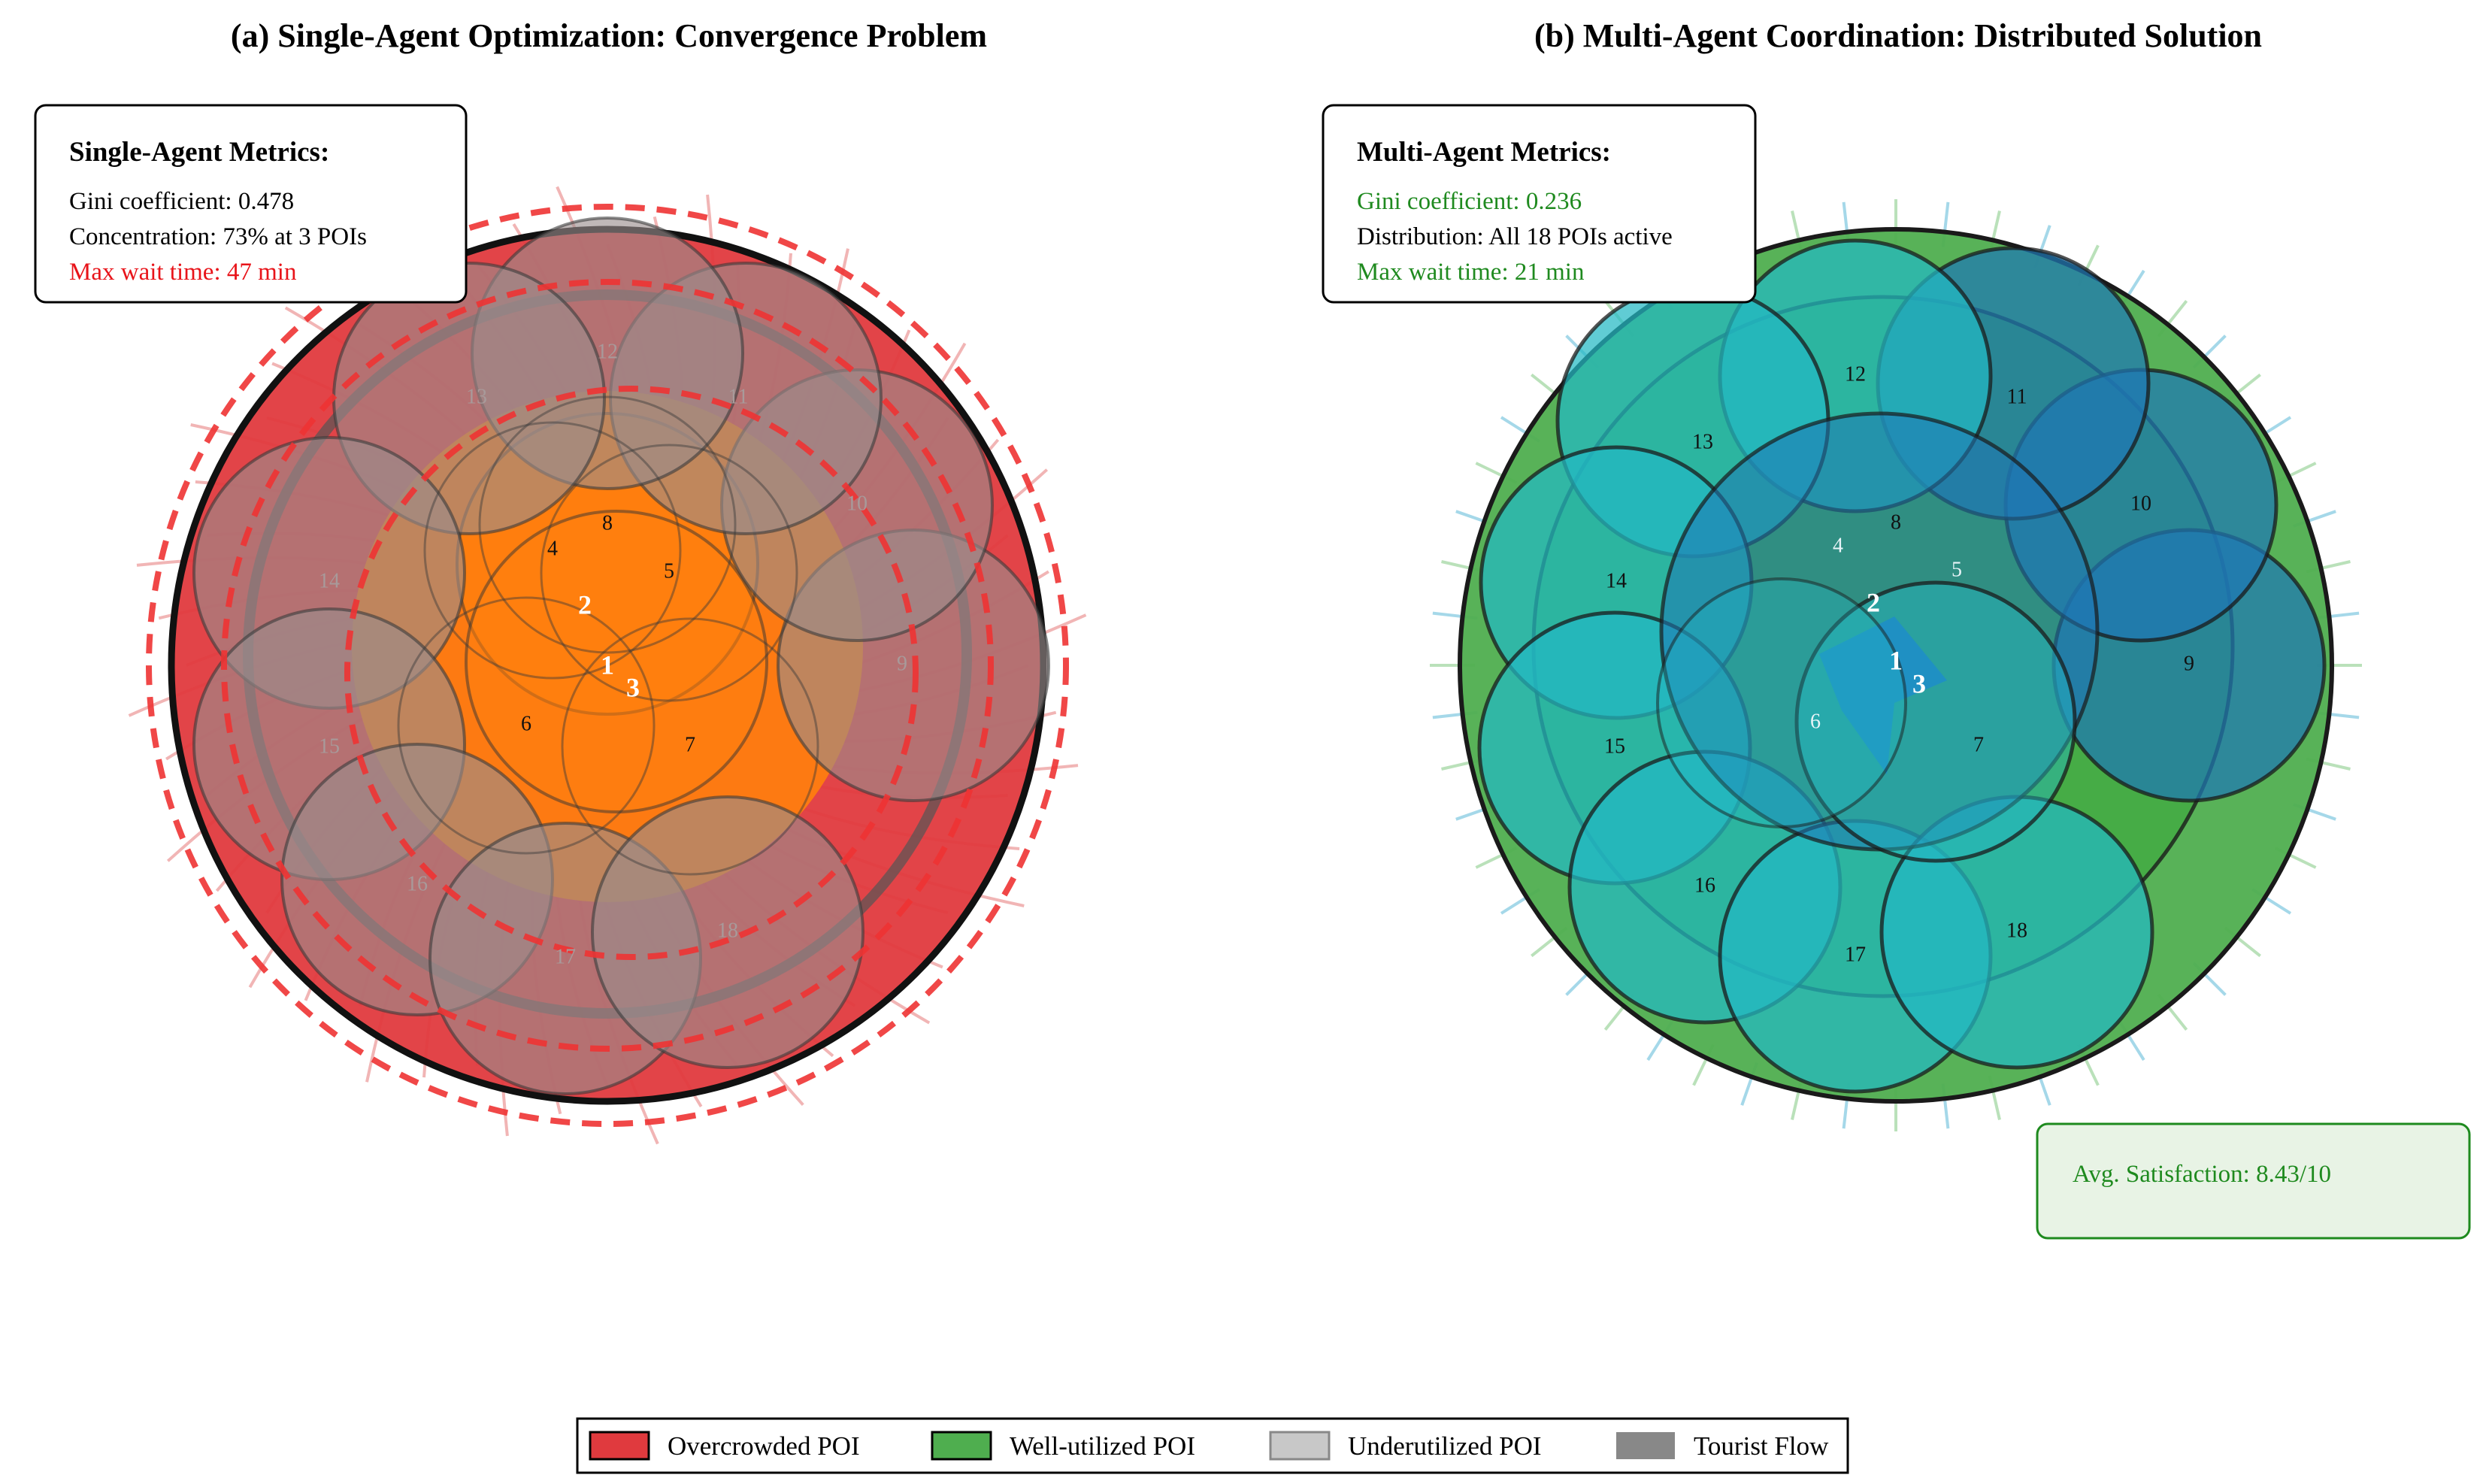 The height and width of the screenshot is (1484, 2492). Describe the element at coordinates (1645, 1445) in the screenshot. I see `legend-swatch-tourist-flow` at that location.